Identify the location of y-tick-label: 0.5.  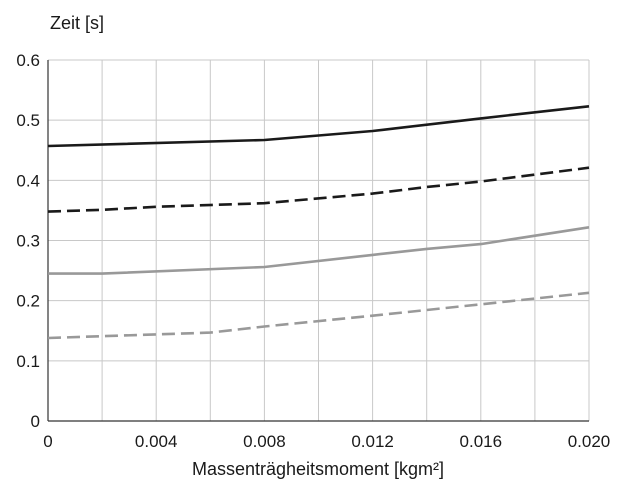
(28, 120).